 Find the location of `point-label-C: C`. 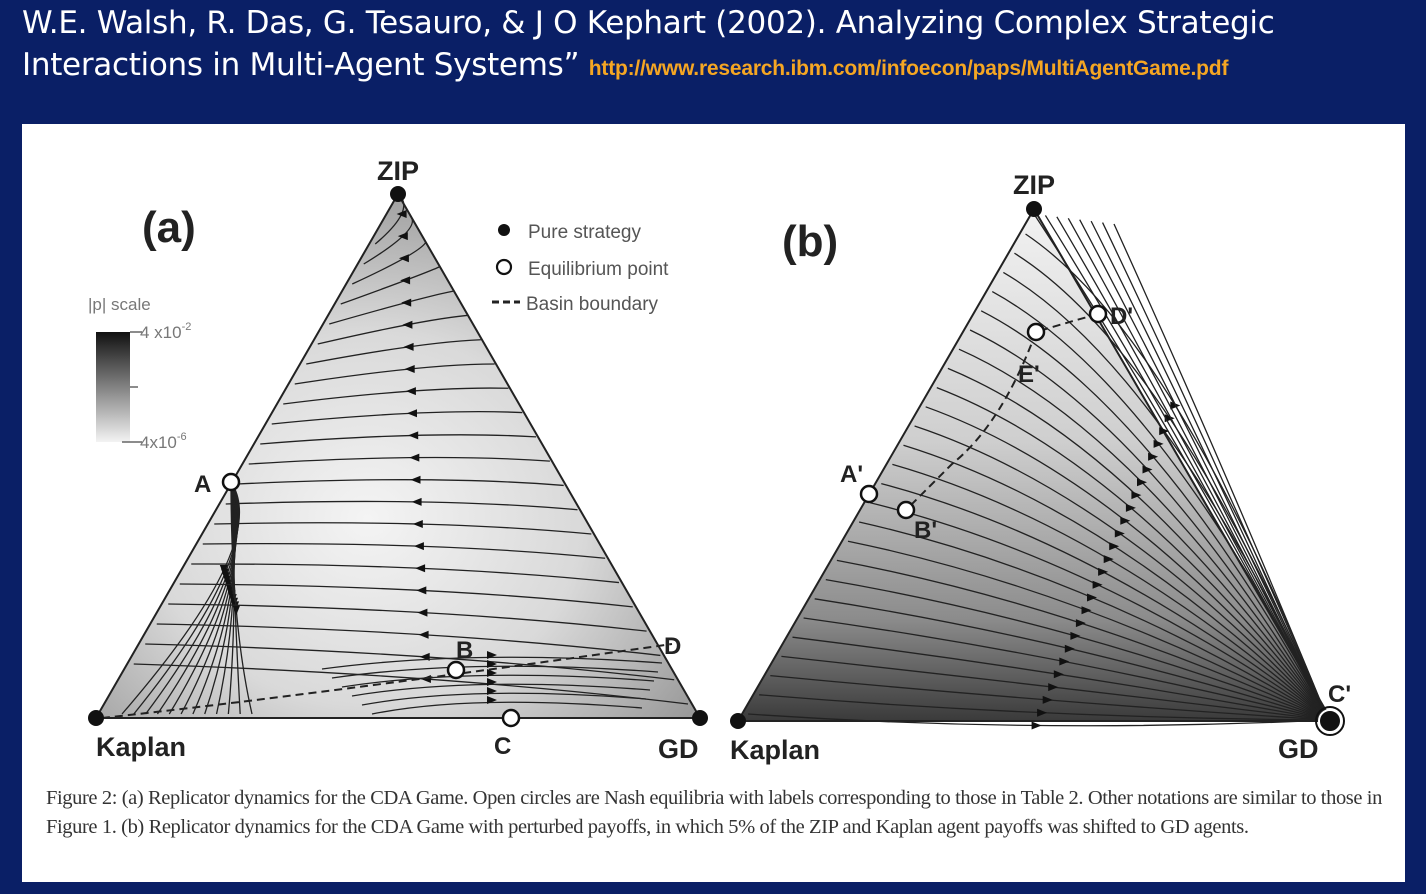

point-label-C: C is located at coordinates (502, 746).